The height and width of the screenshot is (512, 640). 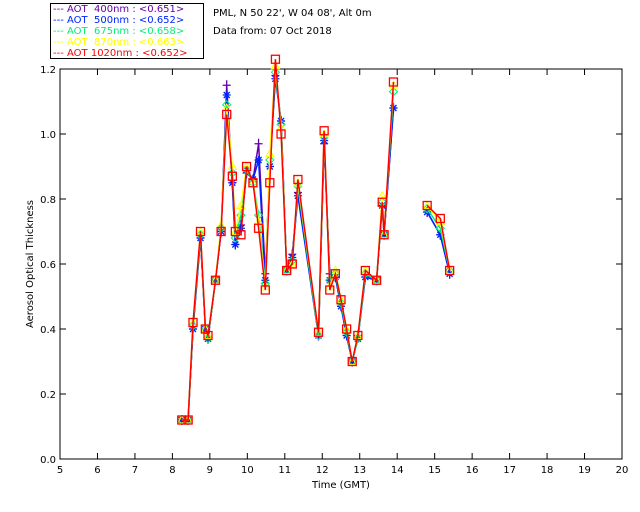 What do you see at coordinates (172, 470) in the screenshot?
I see `x-tick-label: 8` at bounding box center [172, 470].